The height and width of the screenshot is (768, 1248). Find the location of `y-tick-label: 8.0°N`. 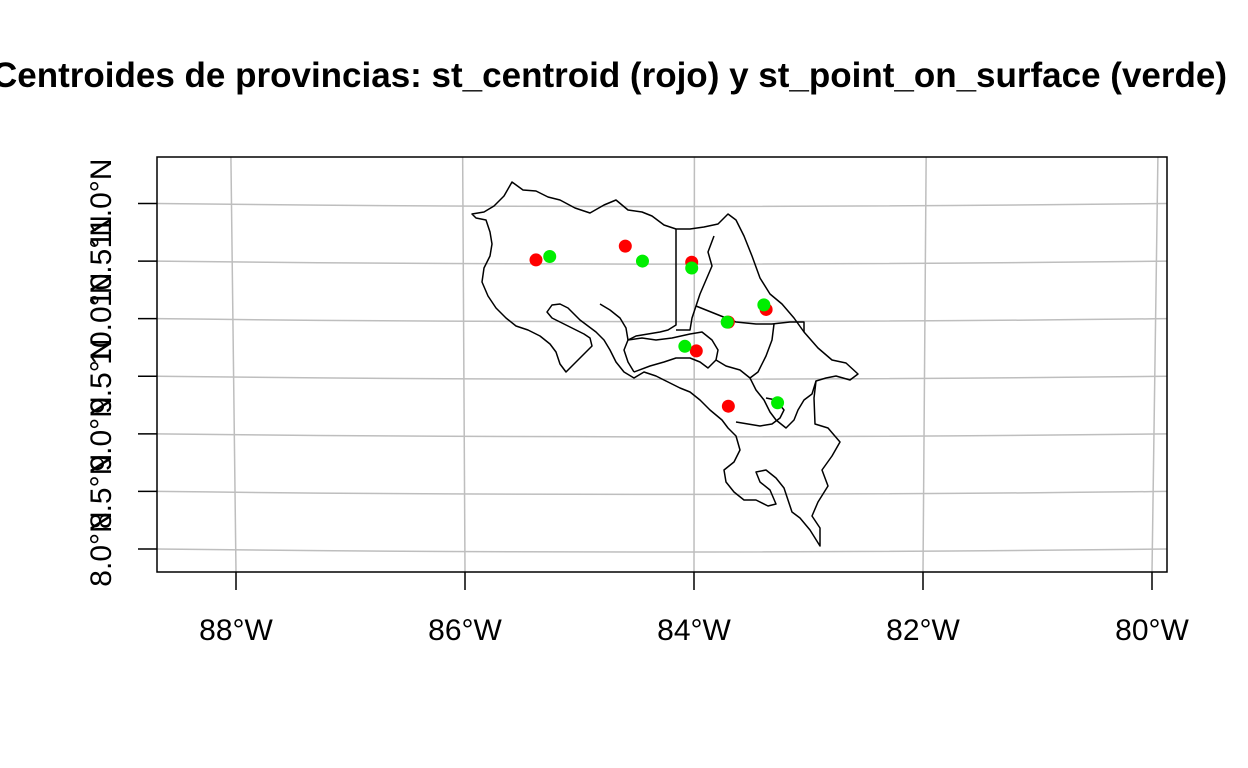

y-tick-label: 8.0°N is located at coordinates (101, 548).